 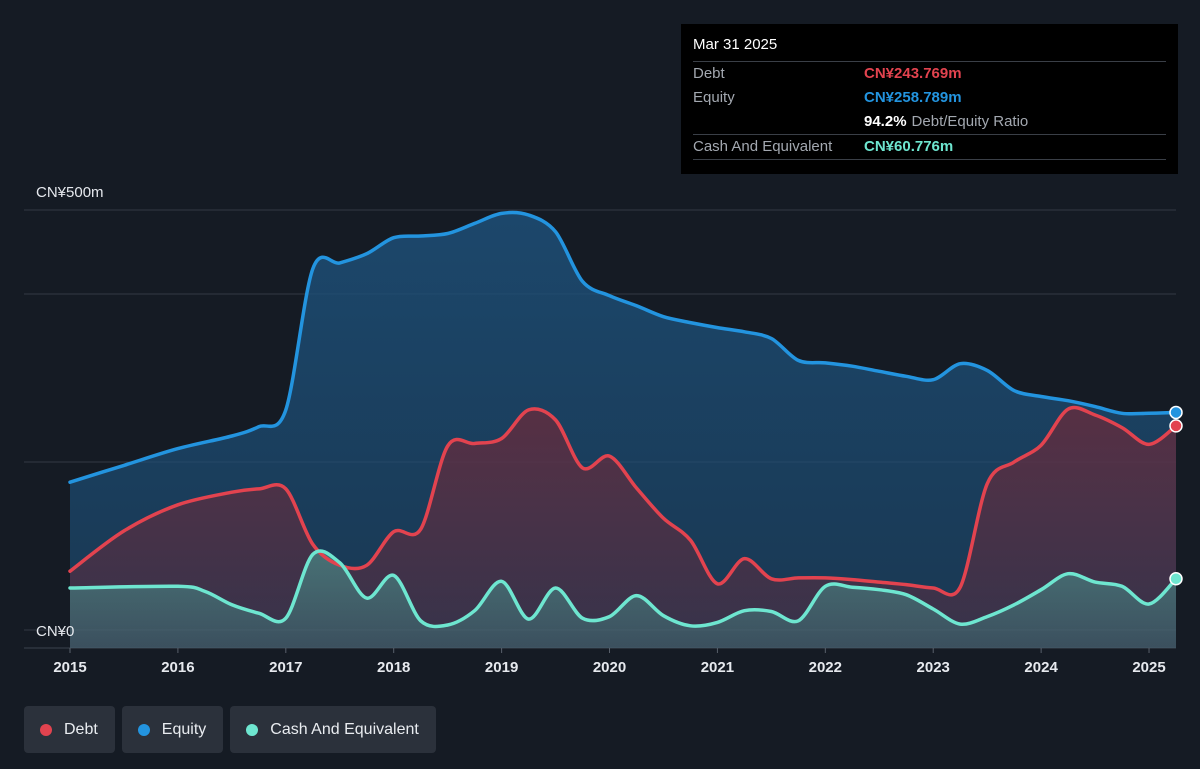 I want to click on cash-end-marker, so click(x=1176, y=579).